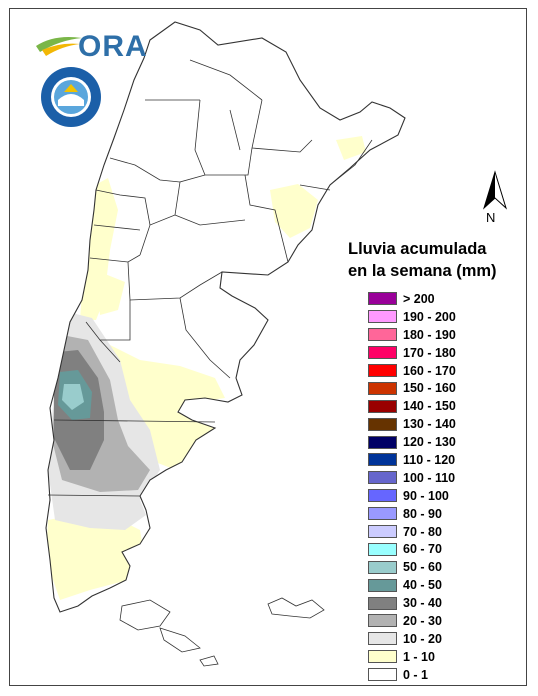 This screenshot has height=696, width=538. I want to click on legend-item: 10 - 20, so click(412, 639).